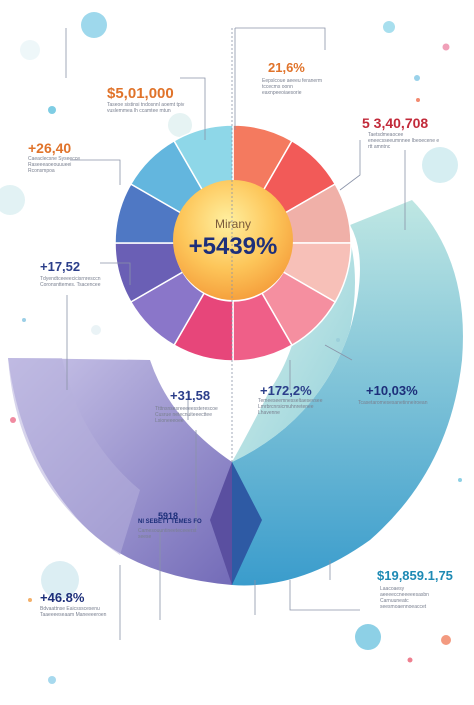 This screenshot has height=705, width=474. What do you see at coordinates (395, 123) in the screenshot?
I see `right-value: 5 3,40,708` at bounding box center [395, 123].